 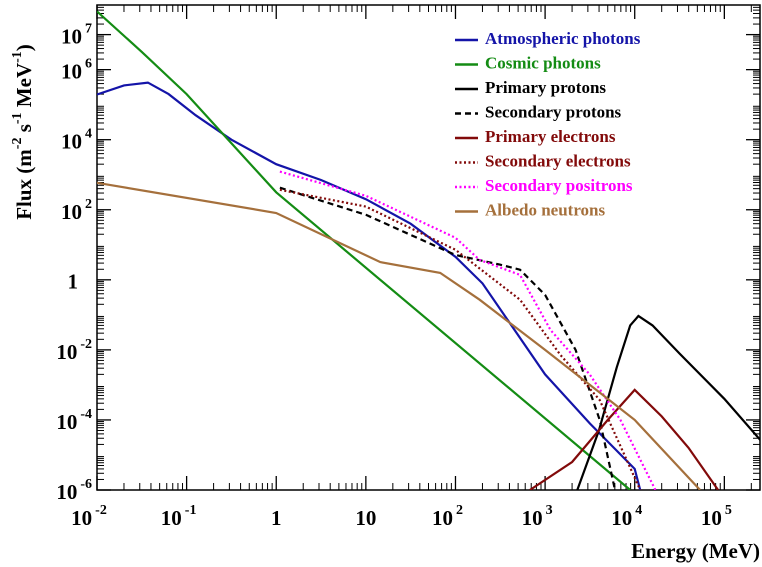 I want to click on y-tick-label-sup: 2, so click(x=88, y=204).